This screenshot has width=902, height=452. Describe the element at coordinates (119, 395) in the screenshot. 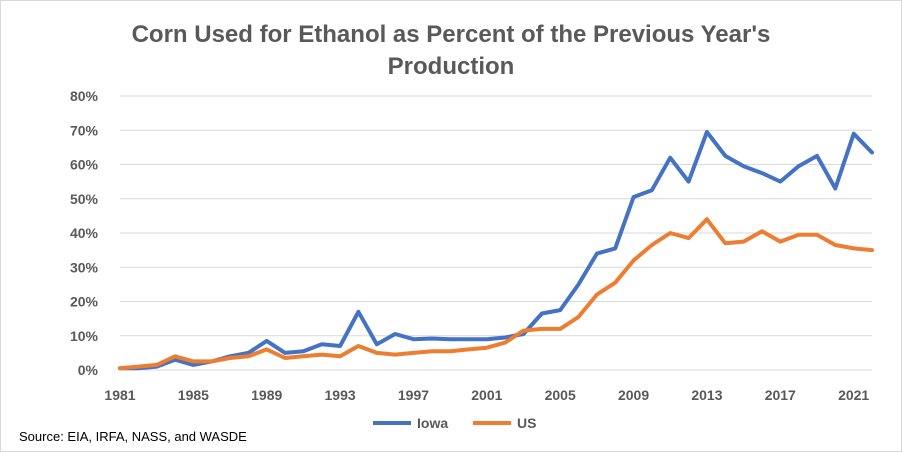

I see `x-tick-label: 1981` at that location.